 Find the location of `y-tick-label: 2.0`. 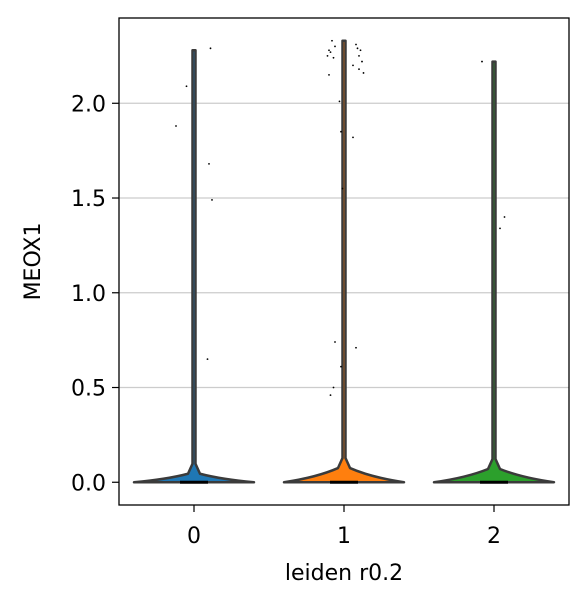

y-tick-label: 2.0 is located at coordinates (88, 104).